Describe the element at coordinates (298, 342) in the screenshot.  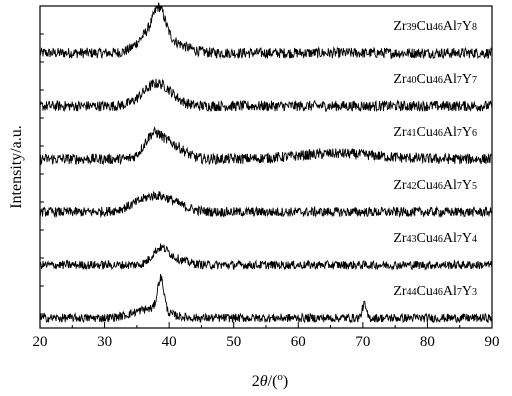
I see `x-tick-label: 60` at that location.